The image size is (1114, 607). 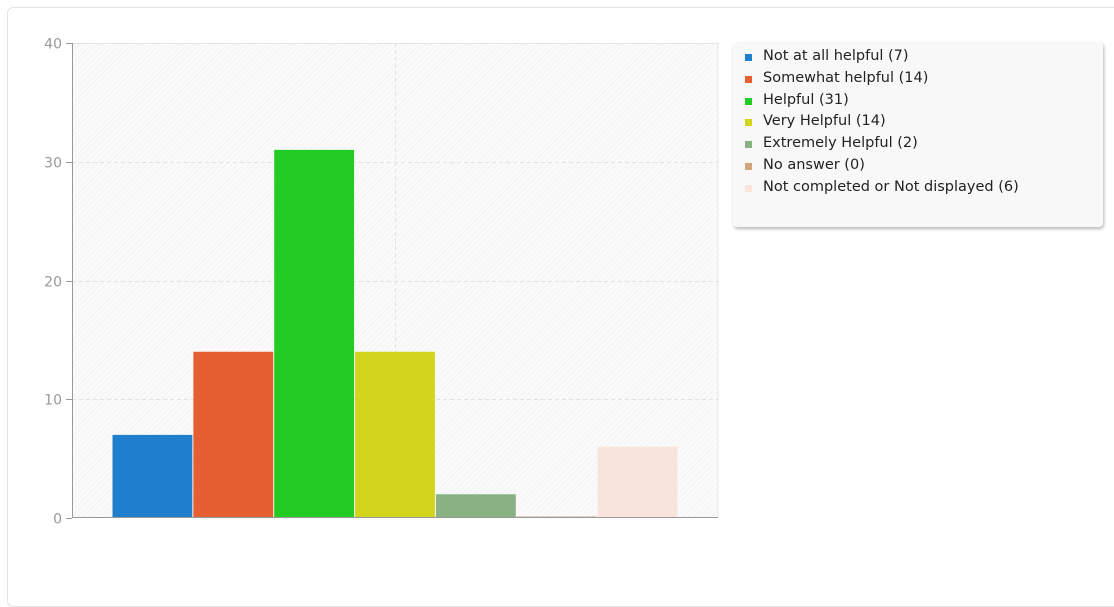 I want to click on legend-item: Not completed or Not displayed (6), so click(x=918, y=188).